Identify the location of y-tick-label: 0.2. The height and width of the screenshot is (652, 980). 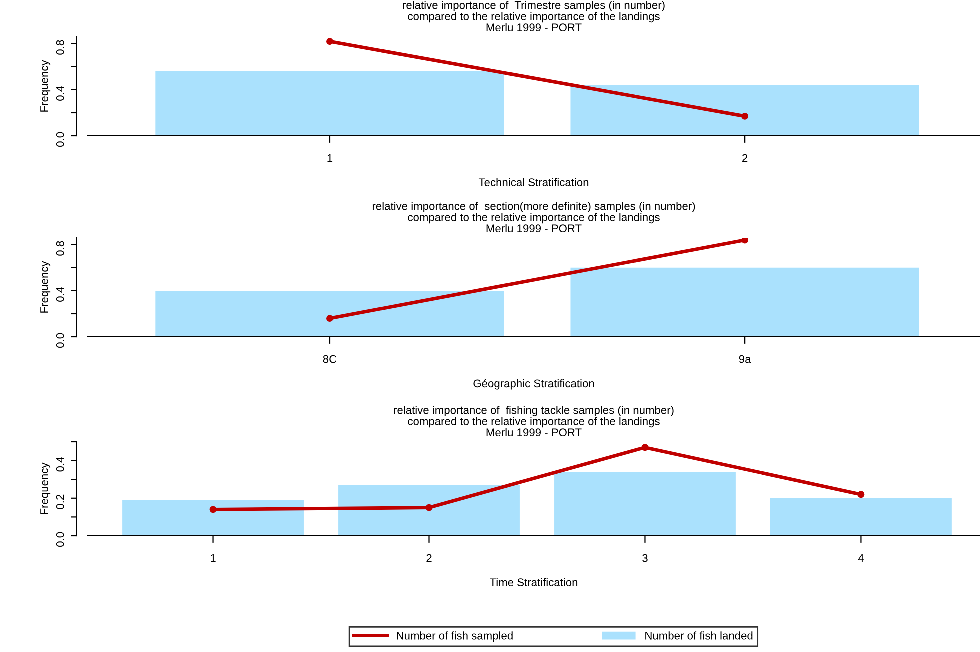
(60, 502).